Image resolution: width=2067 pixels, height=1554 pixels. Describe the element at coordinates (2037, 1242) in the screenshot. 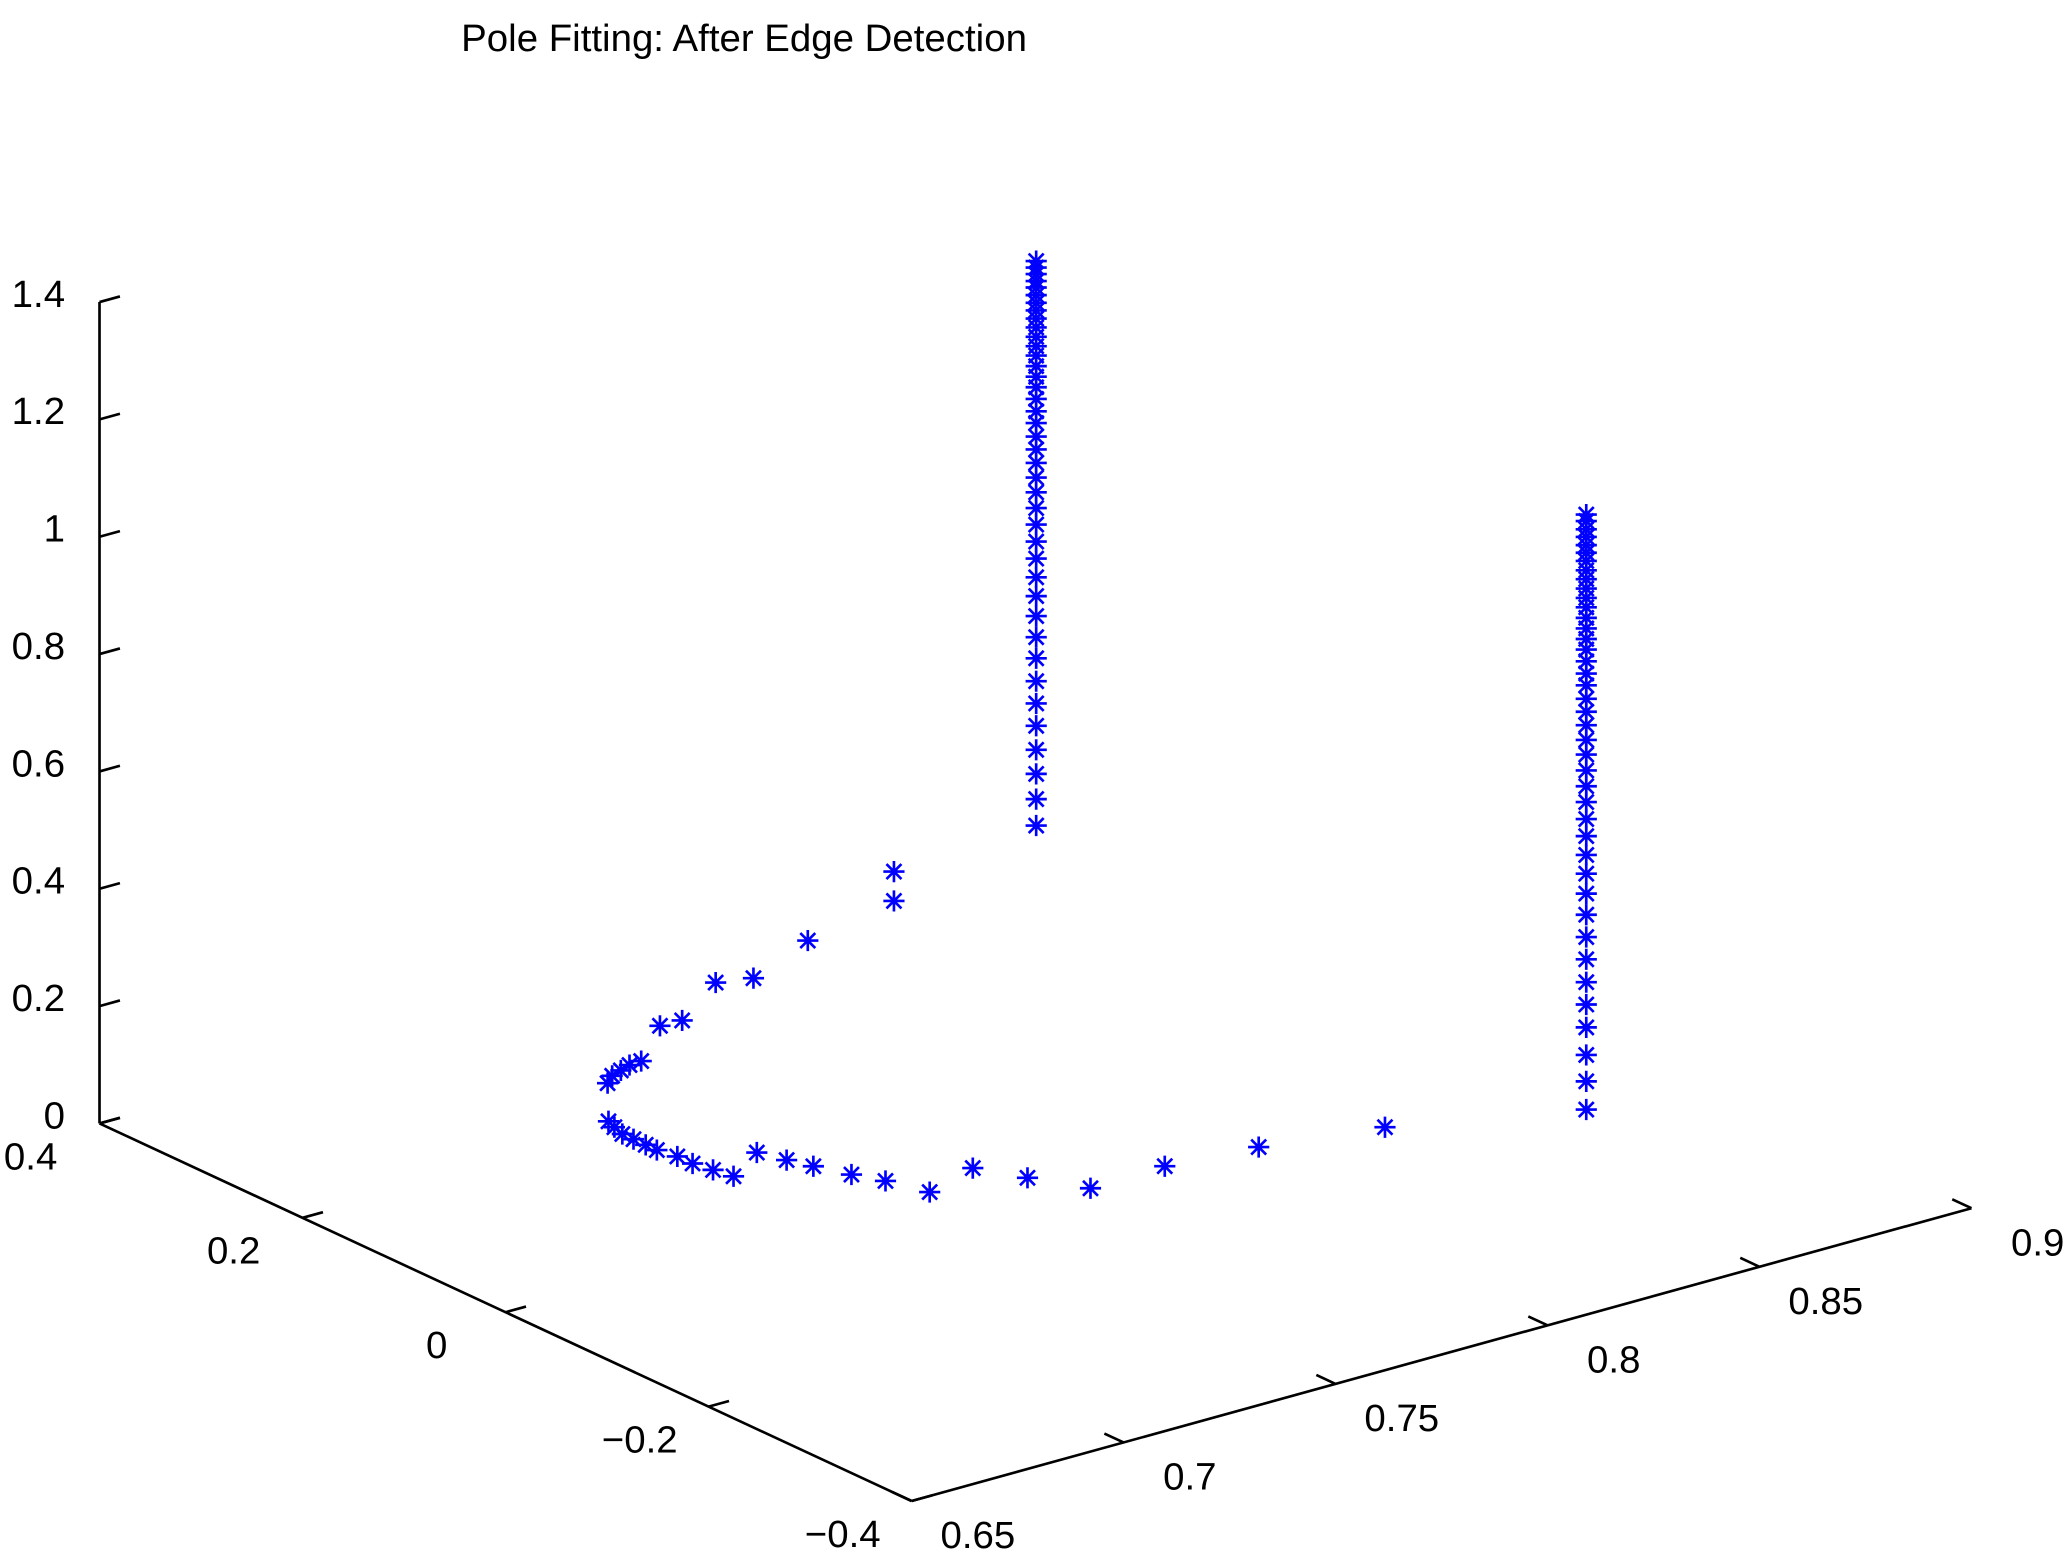

I see `x-tick-label: 0.9` at that location.